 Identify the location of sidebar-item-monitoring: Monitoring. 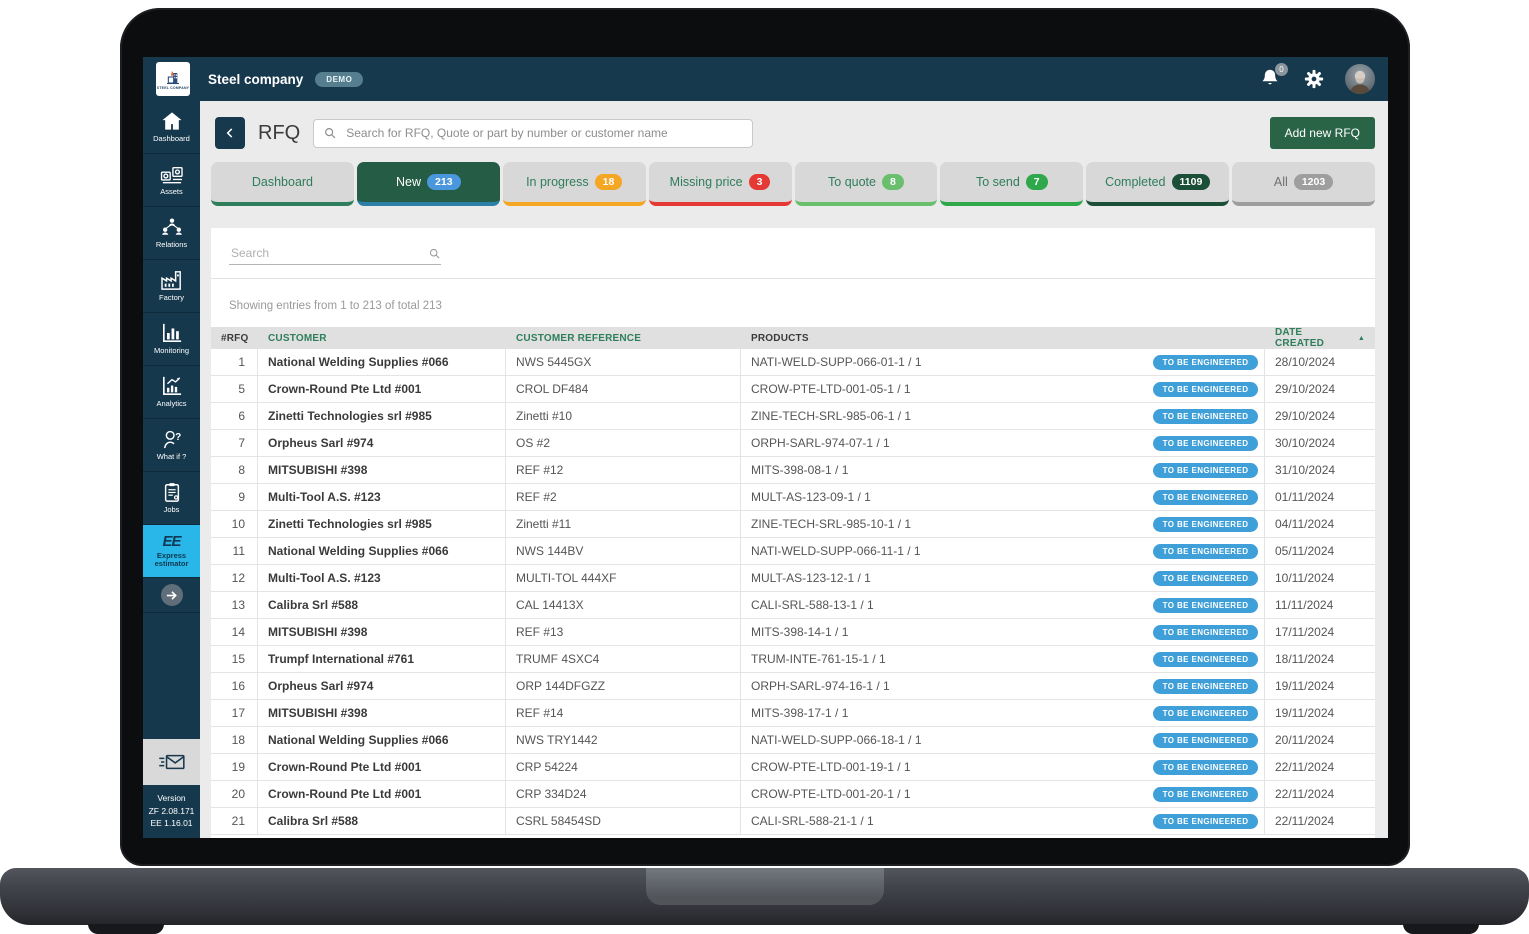
(171, 339).